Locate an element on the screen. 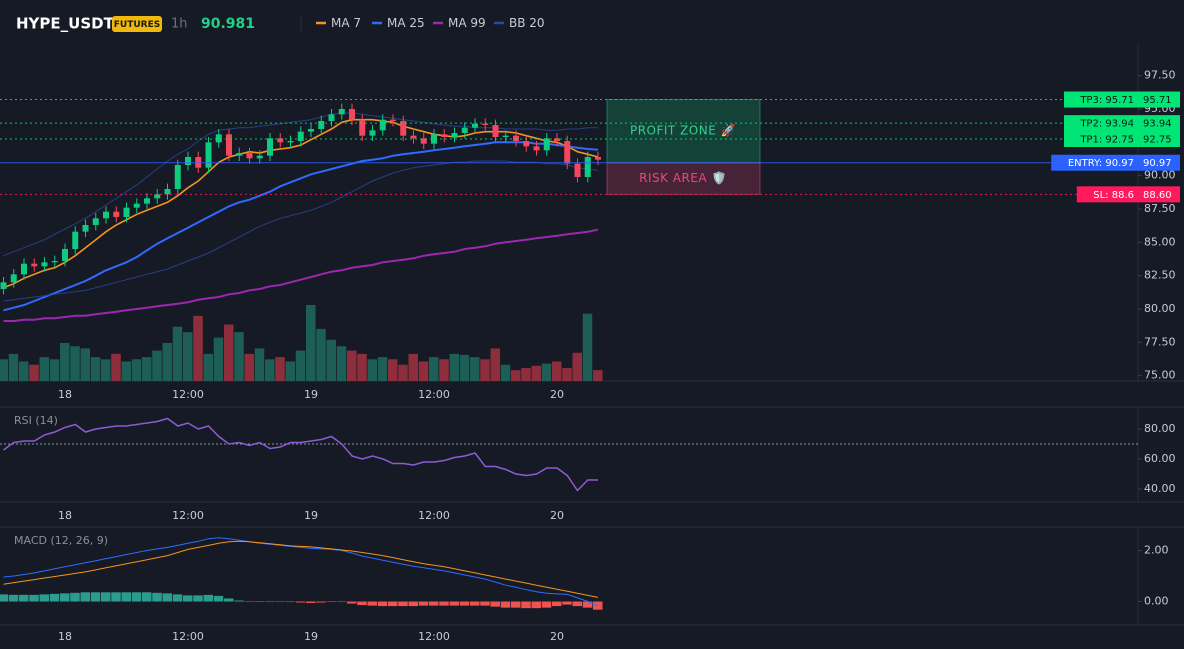 Image resolution: width=1184 pixels, height=649 pixels. macd-line is located at coordinates (301, 569).